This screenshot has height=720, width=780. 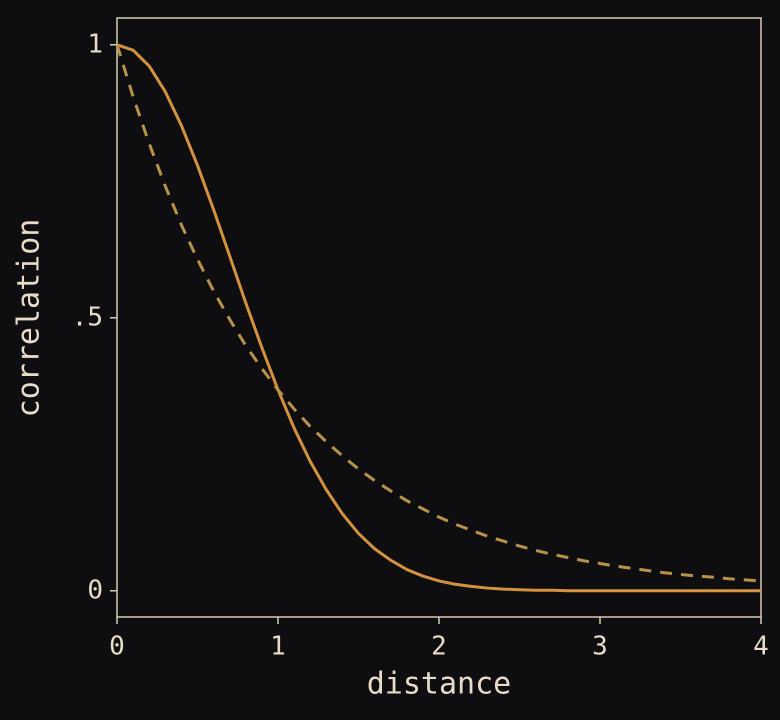 I want to click on x-tick-label: 2, so click(x=439, y=647).